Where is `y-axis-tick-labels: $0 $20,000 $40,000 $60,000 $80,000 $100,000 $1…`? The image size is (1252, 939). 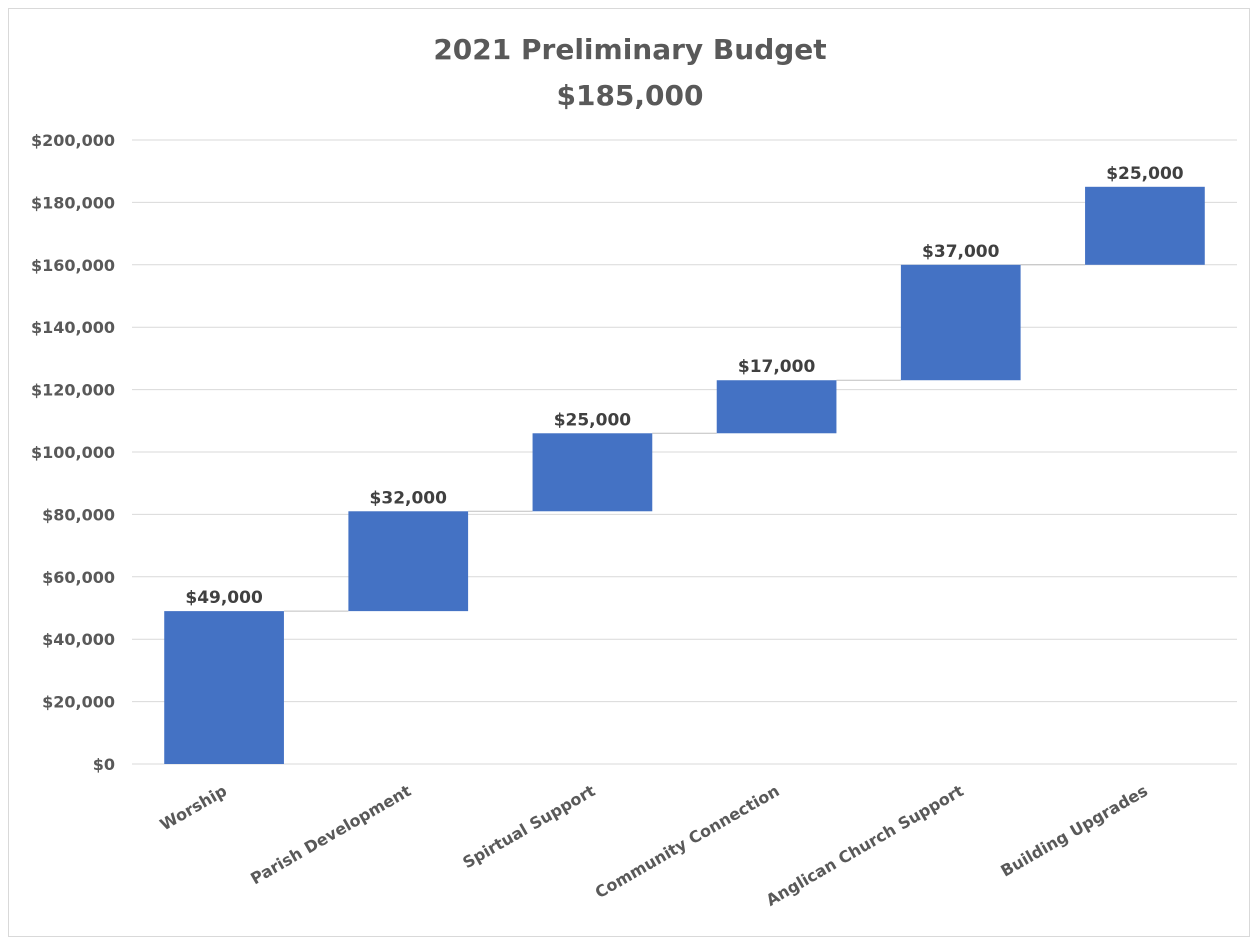
y-axis-tick-labels: $0 $20,000 $40,000 $60,000 $80,000 $100,000 $1… is located at coordinates (73, 452).